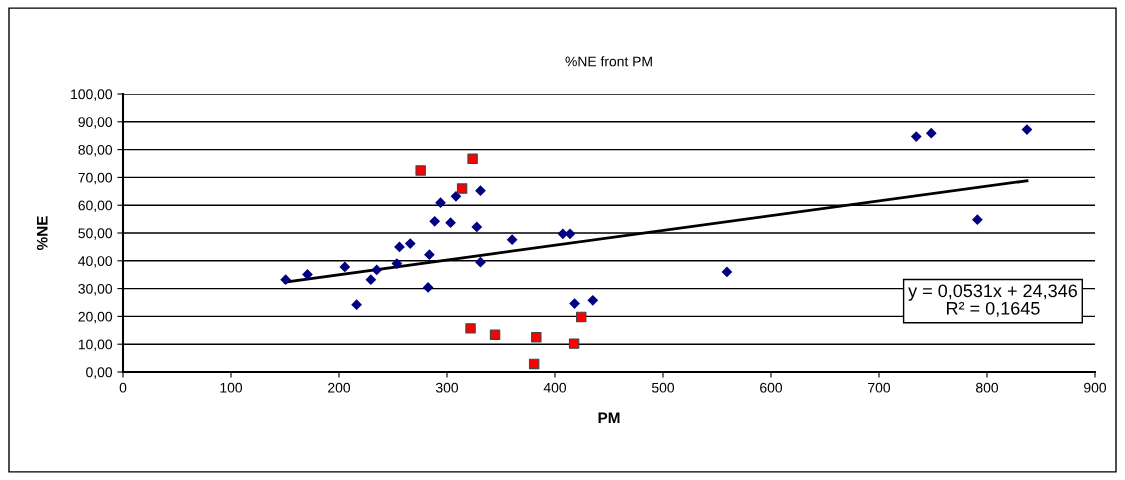 This screenshot has width=1125, height=480. I want to click on y-tick-label: 0,00, so click(99, 373).